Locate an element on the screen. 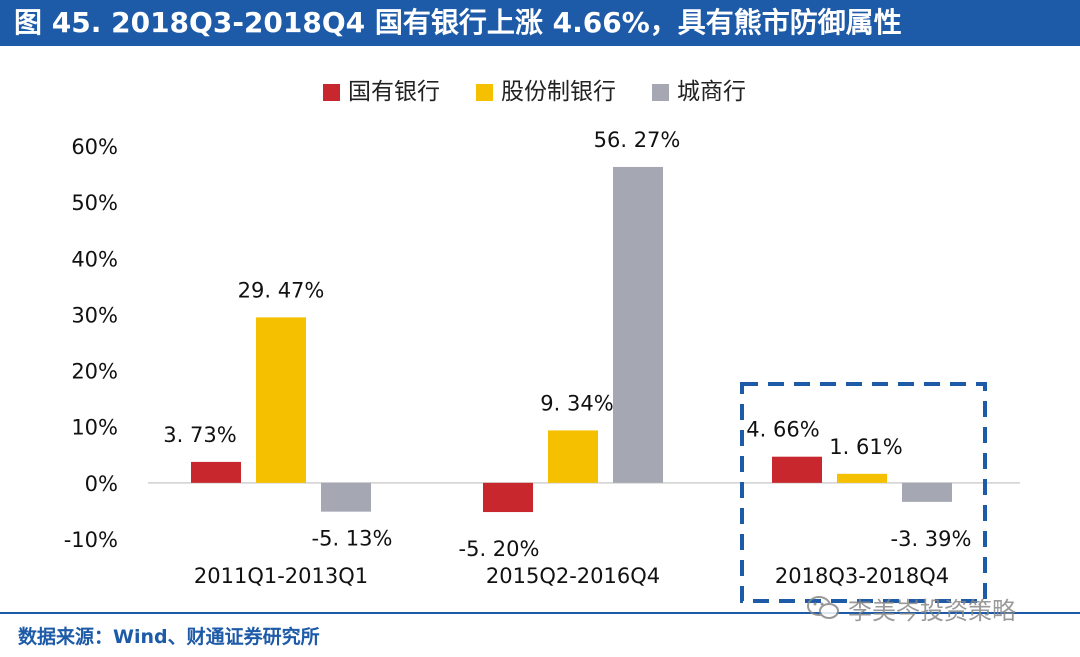  y-tick-label: 60% is located at coordinates (94, 147).